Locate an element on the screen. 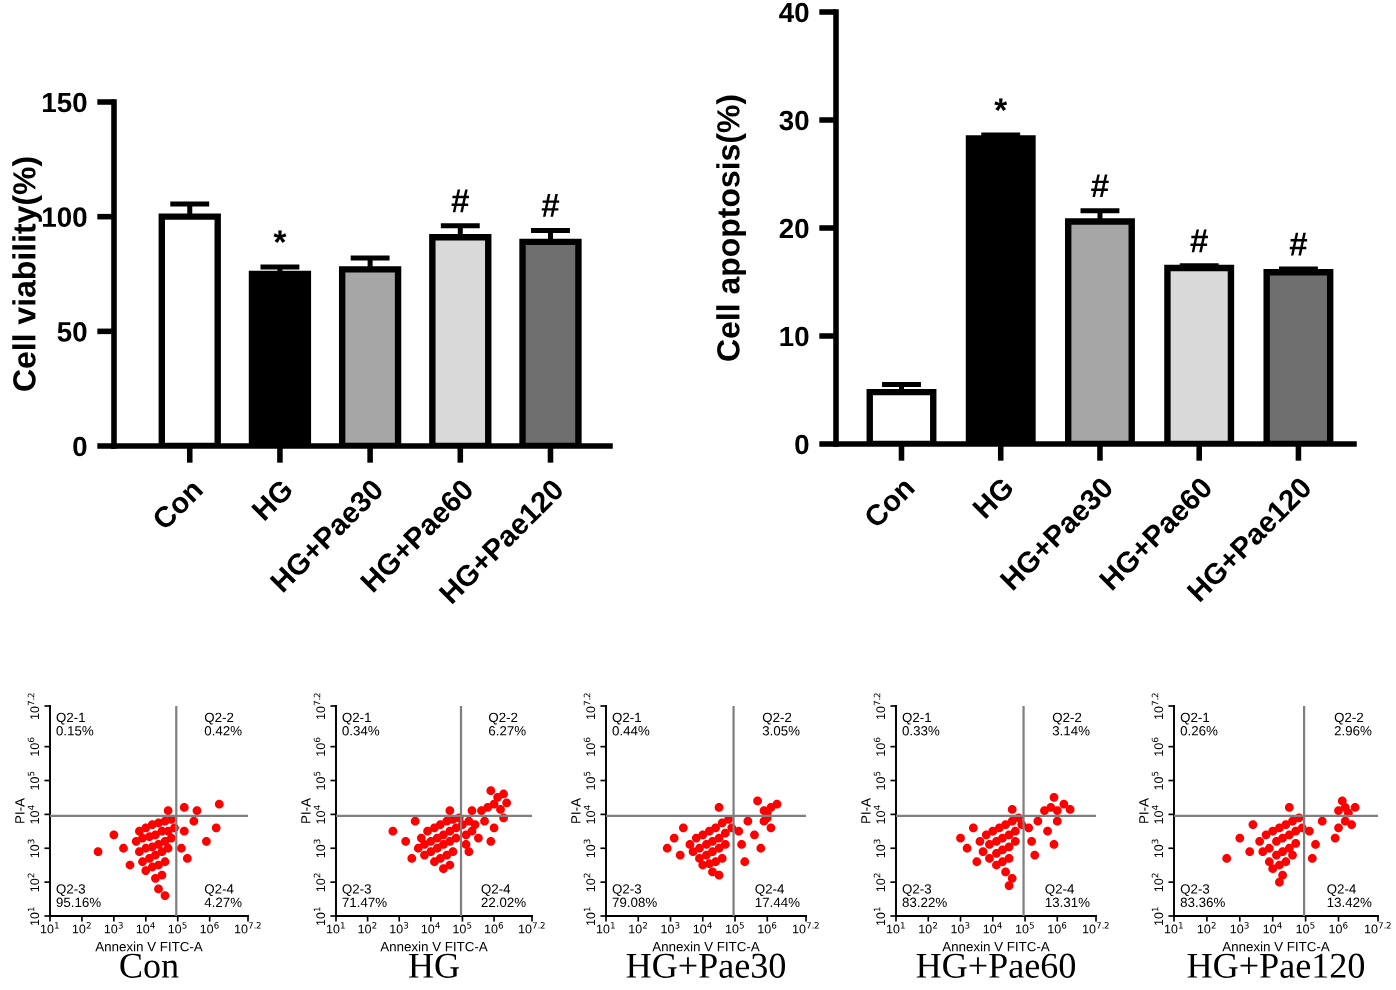  text: HG+Pae120 is located at coordinates (1276, 965).